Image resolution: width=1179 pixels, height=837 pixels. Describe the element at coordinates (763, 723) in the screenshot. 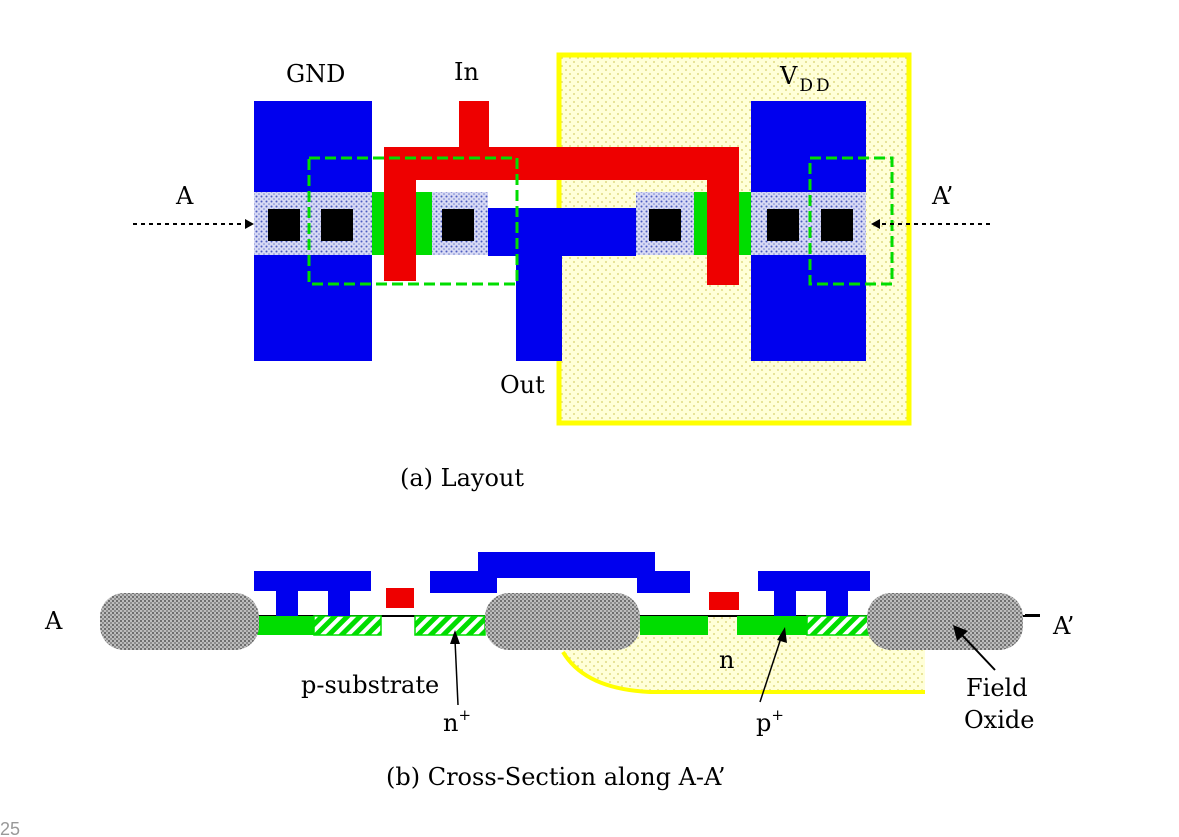

I see `pplus-base: p` at that location.